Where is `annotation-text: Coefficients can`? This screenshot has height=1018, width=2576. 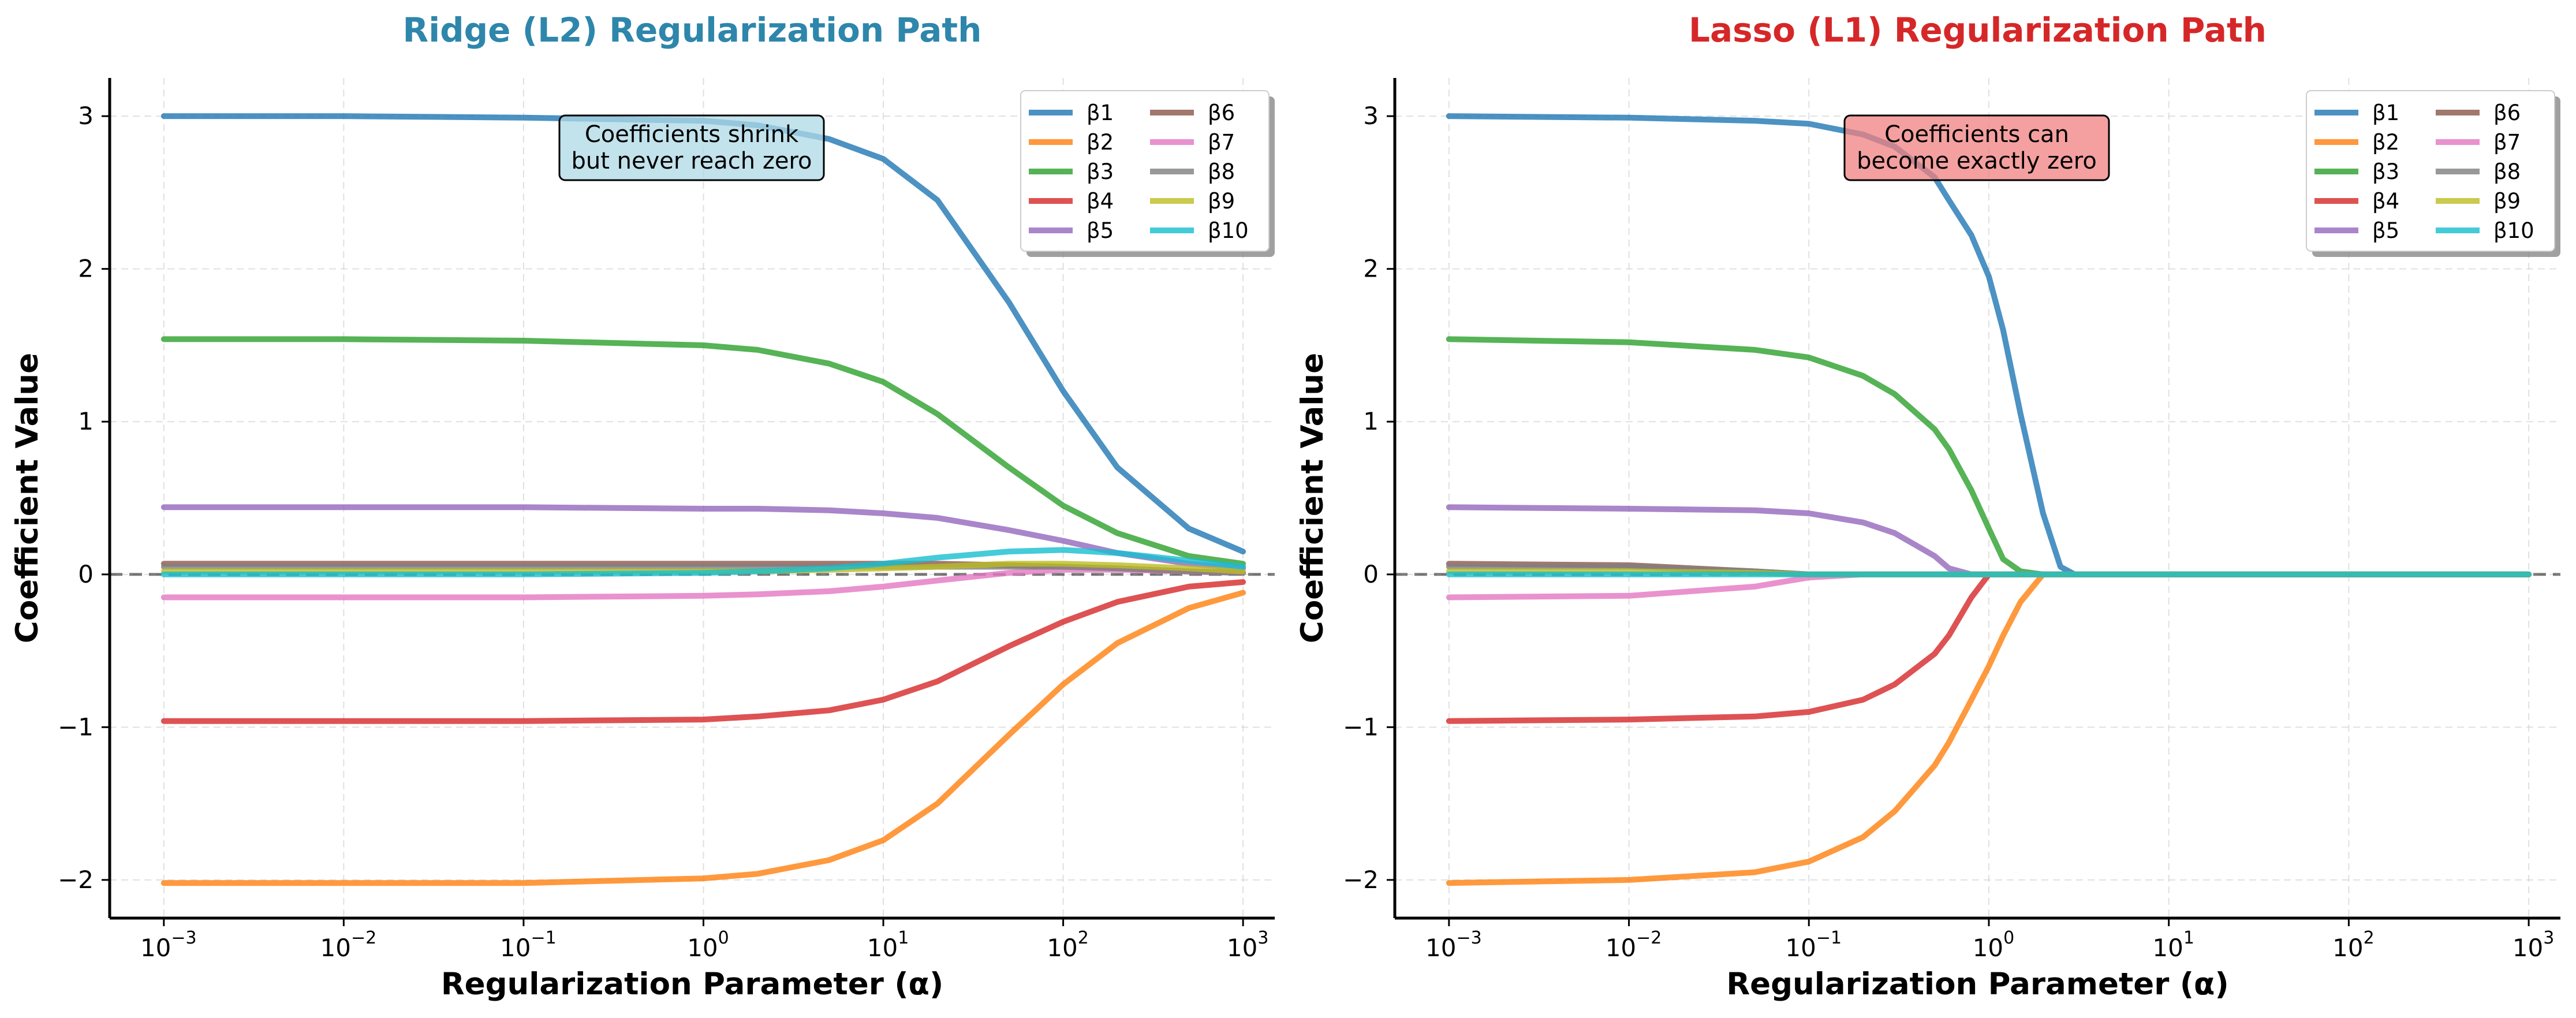 annotation-text: Coefficients can is located at coordinates (1976, 134).